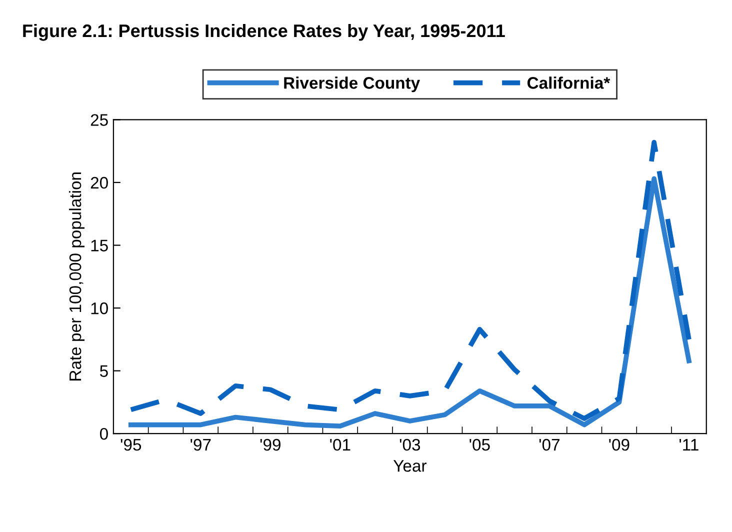 The image size is (732, 532). What do you see at coordinates (131, 444) in the screenshot?
I see `x-tick-label: '95` at bounding box center [131, 444].